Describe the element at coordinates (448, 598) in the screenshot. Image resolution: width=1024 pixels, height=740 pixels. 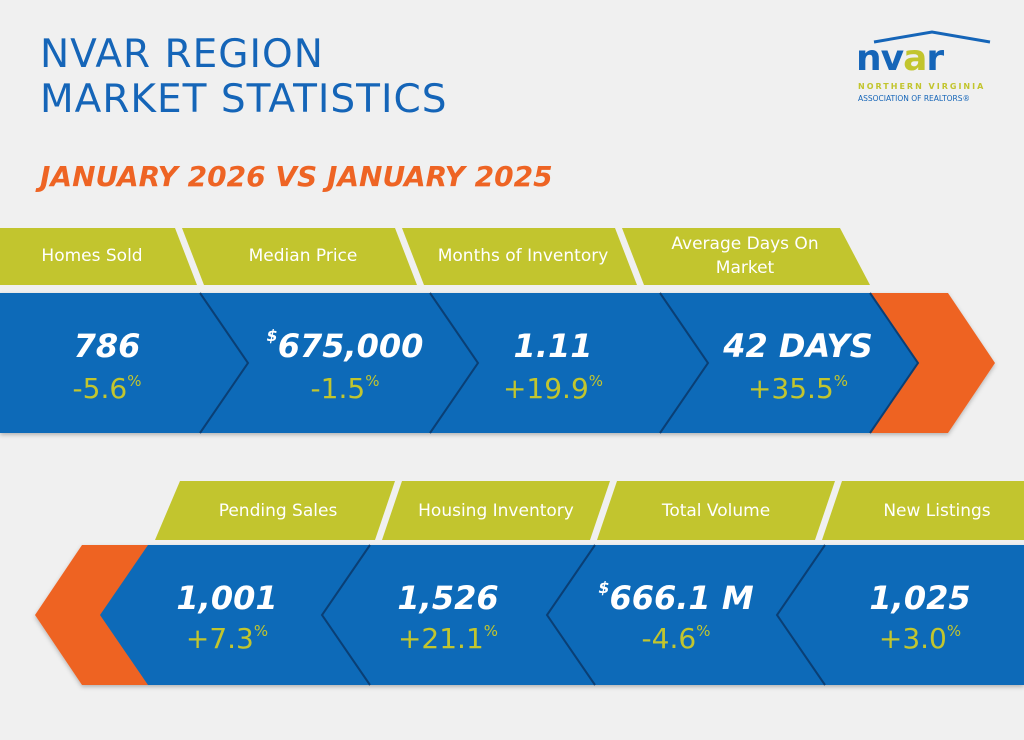
I see `value-housing-inventory: 1,526` at that location.